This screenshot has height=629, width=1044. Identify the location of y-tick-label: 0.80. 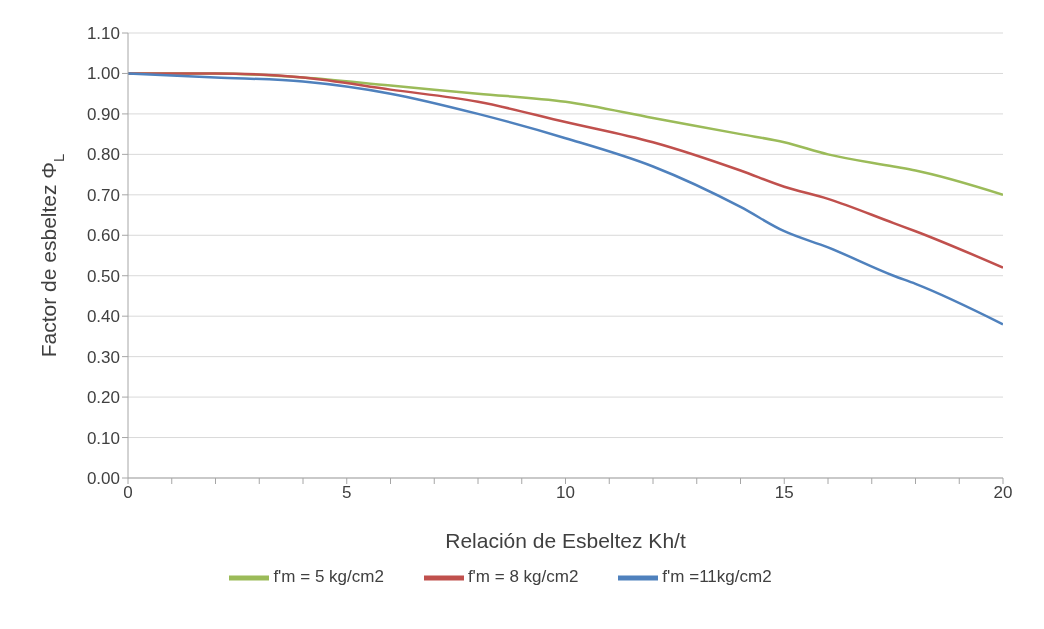
(103, 155).